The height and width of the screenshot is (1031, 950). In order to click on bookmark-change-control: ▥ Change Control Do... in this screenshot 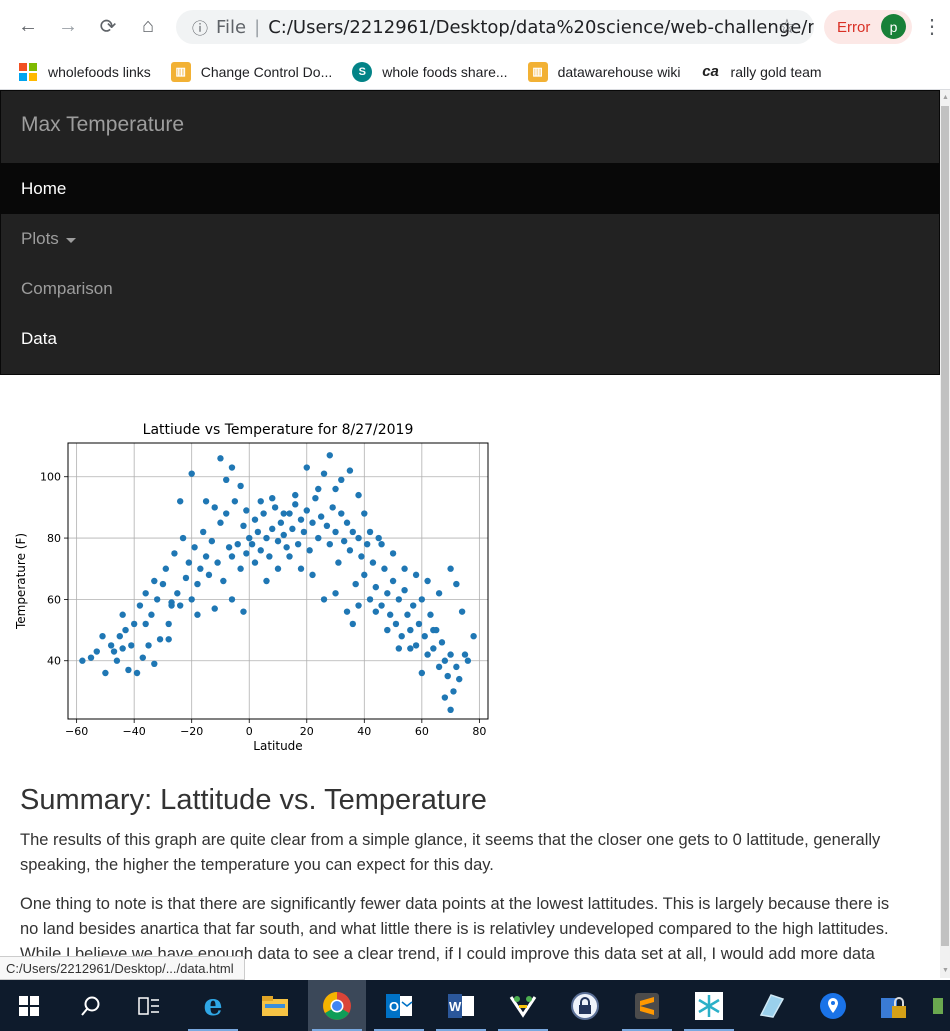, I will do `click(251, 71)`.